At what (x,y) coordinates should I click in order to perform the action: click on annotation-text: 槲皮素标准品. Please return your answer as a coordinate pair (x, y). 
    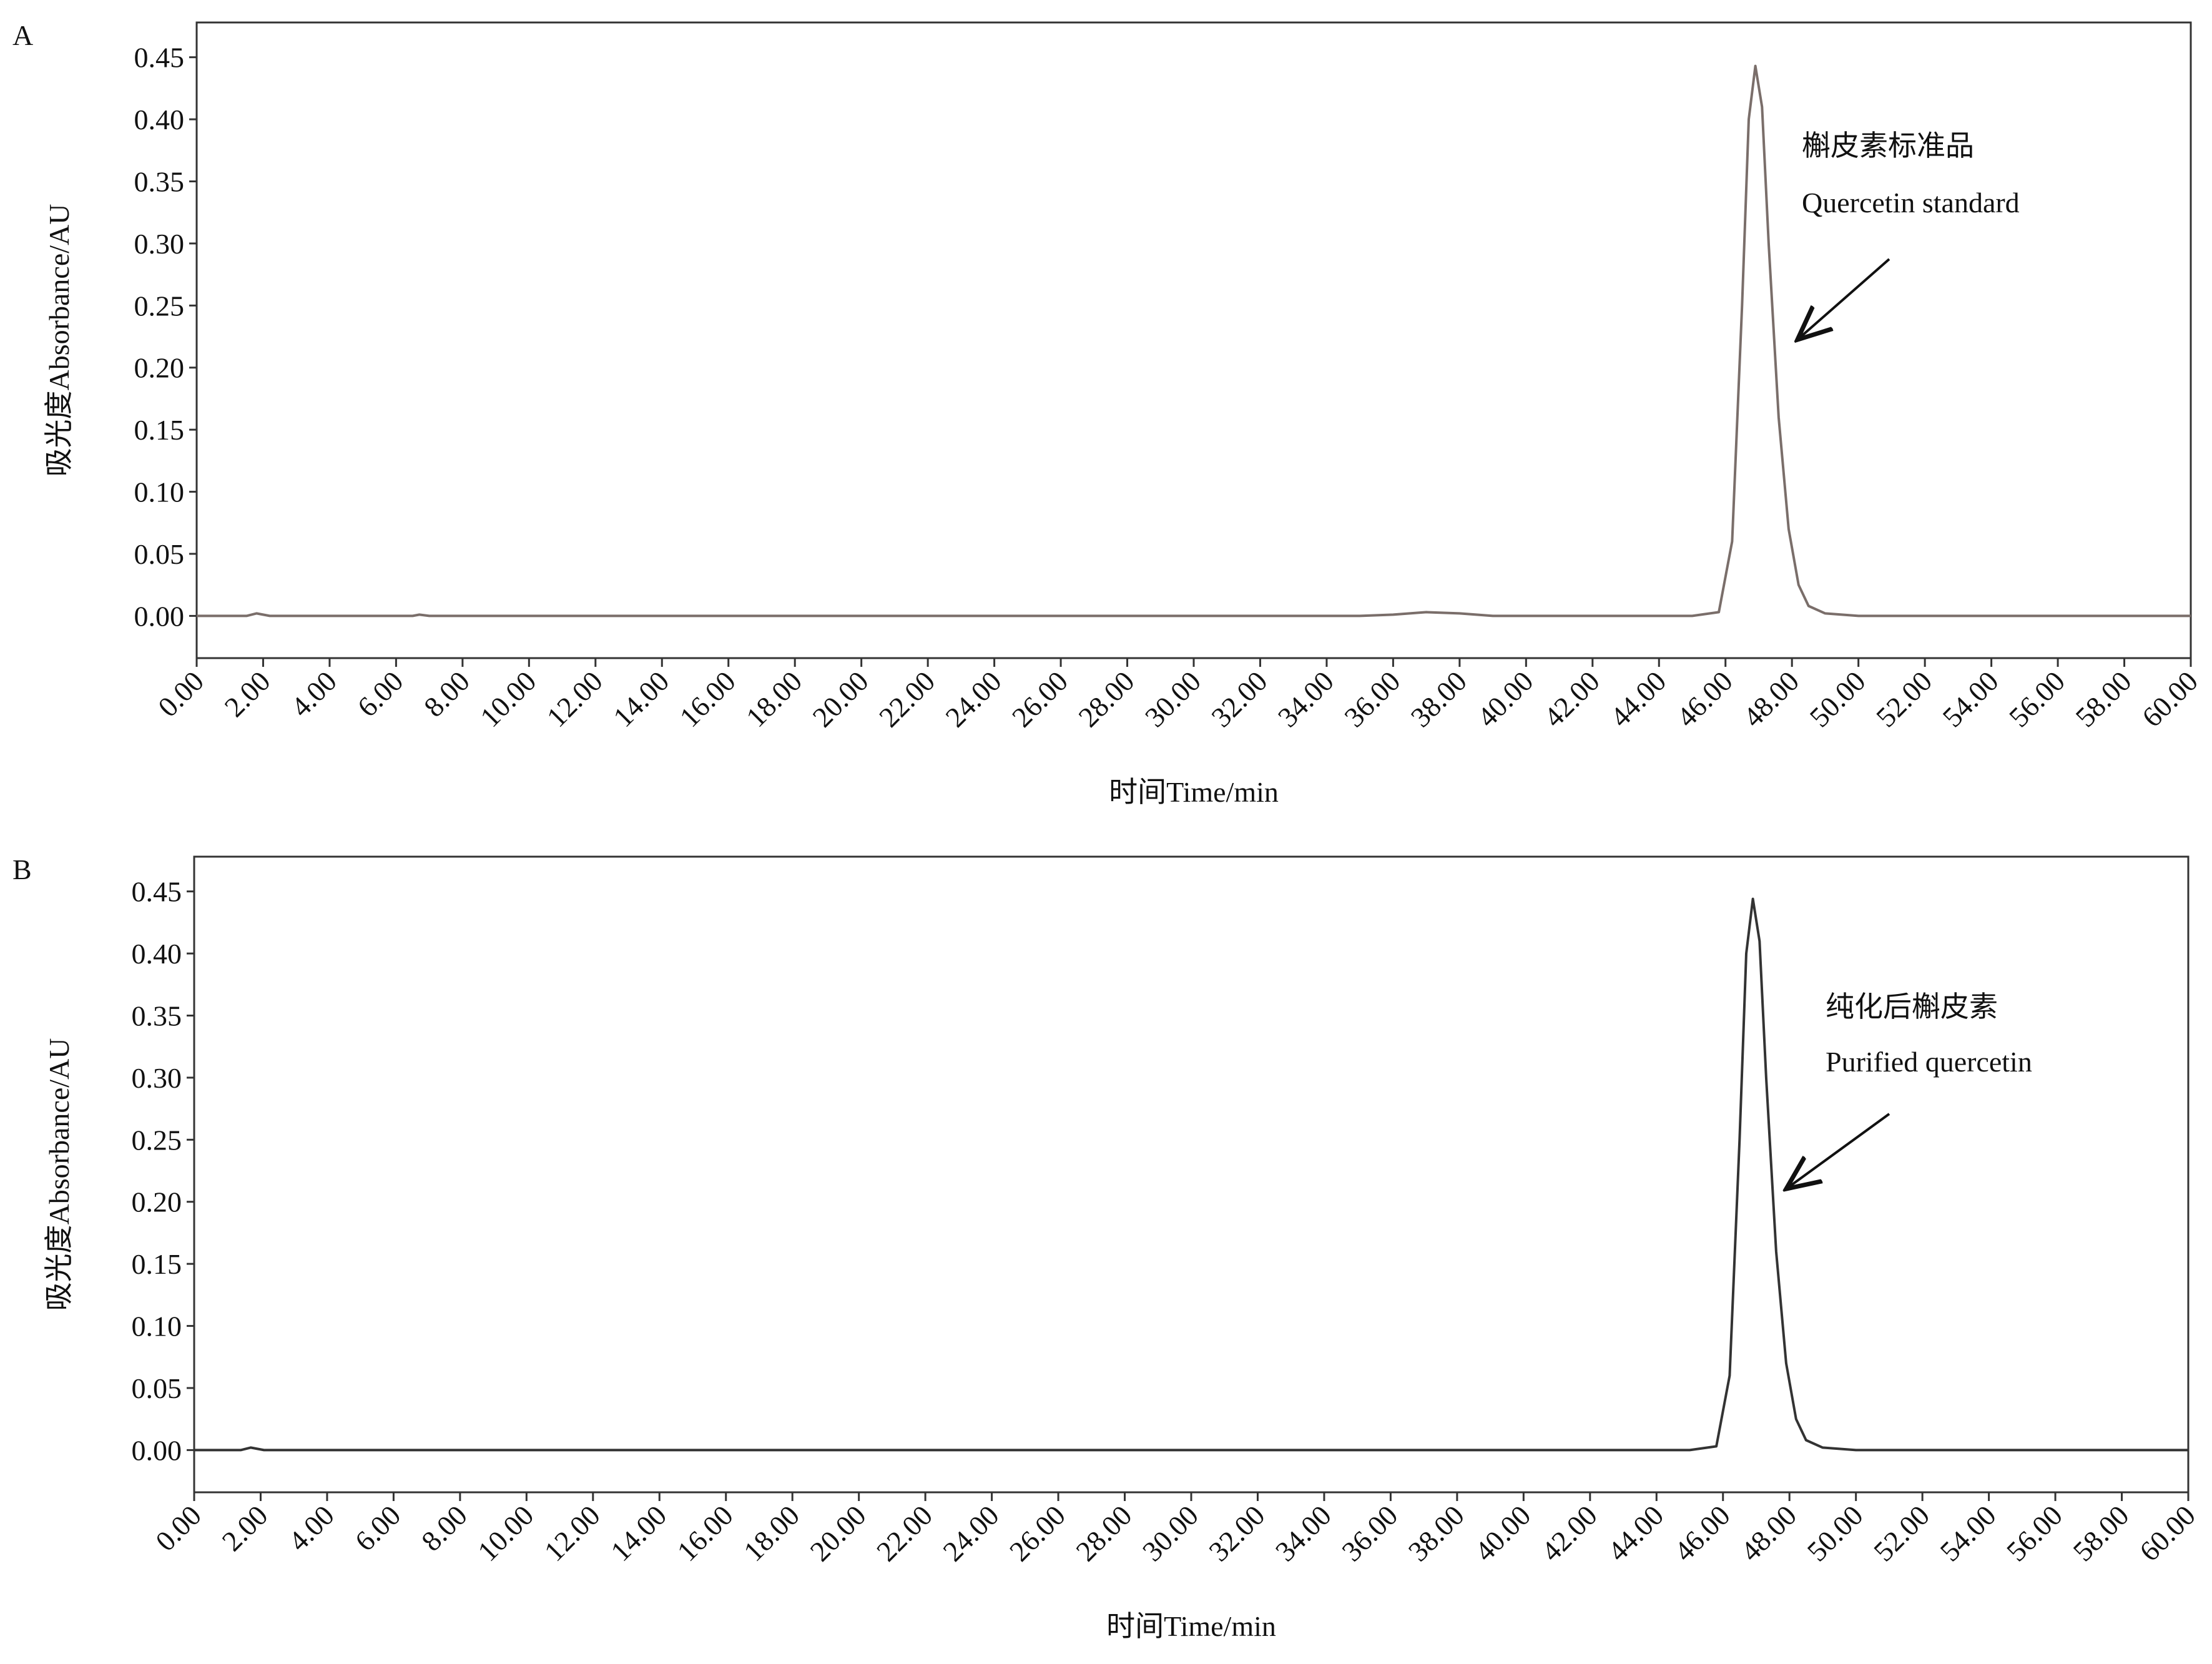
    Looking at the image, I should click on (1888, 146).